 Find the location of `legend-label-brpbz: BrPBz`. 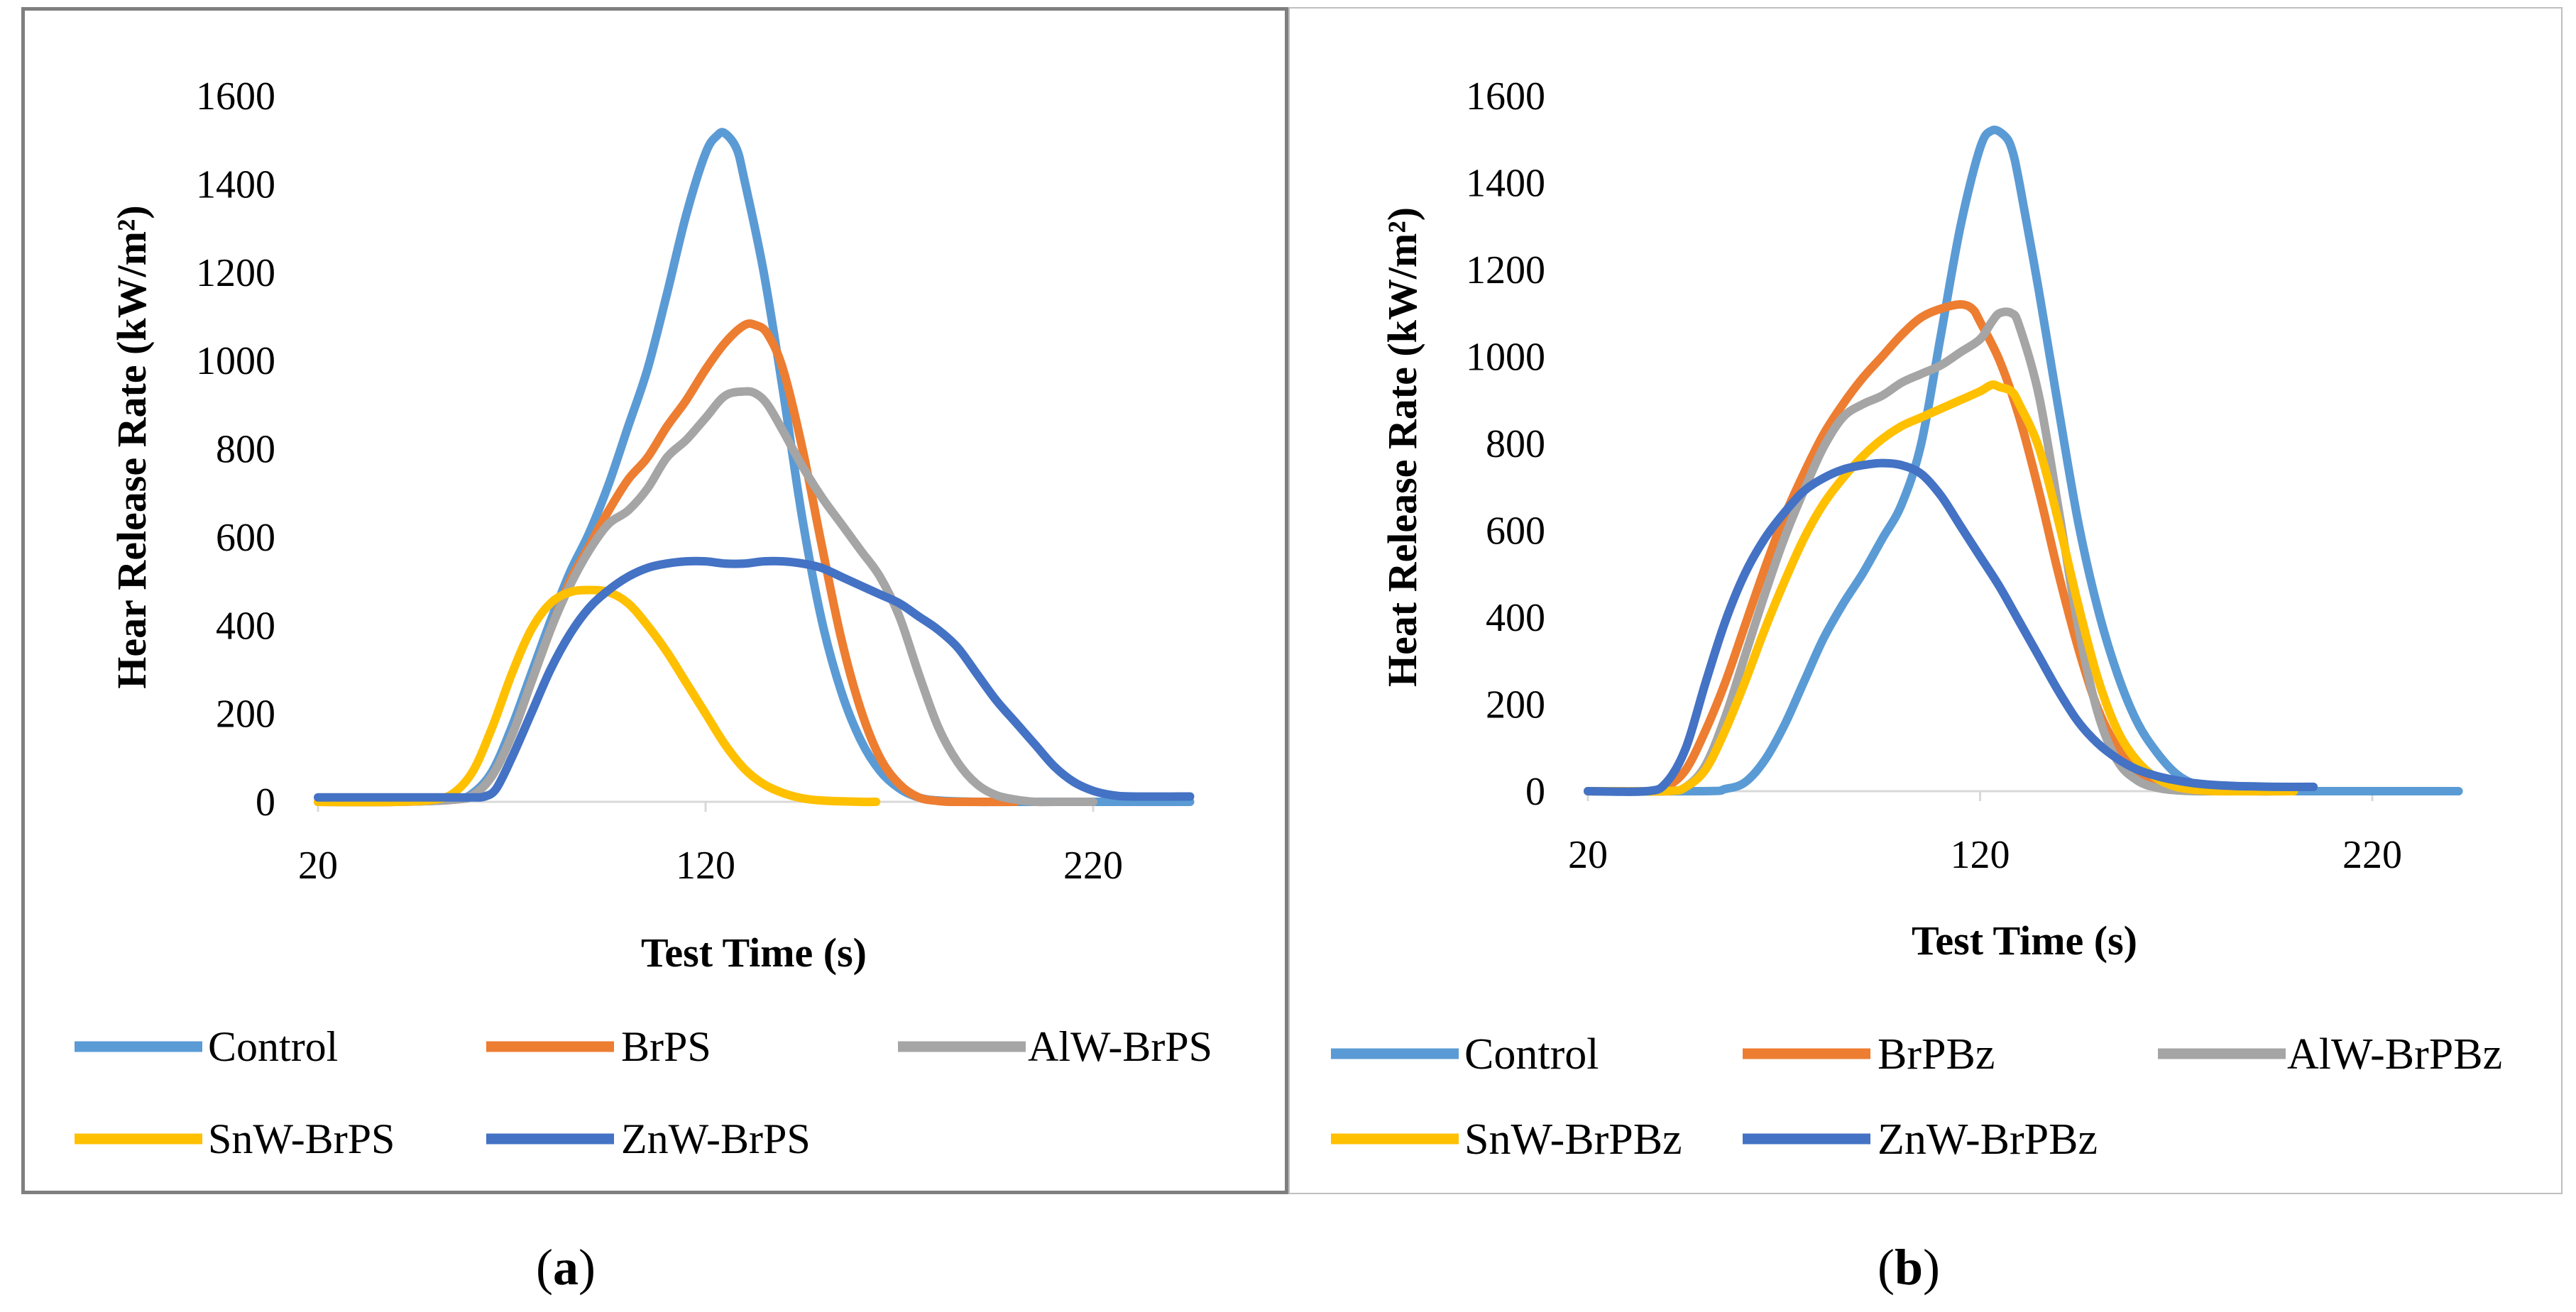

legend-label-brpbz: BrPBz is located at coordinates (1936, 1054).